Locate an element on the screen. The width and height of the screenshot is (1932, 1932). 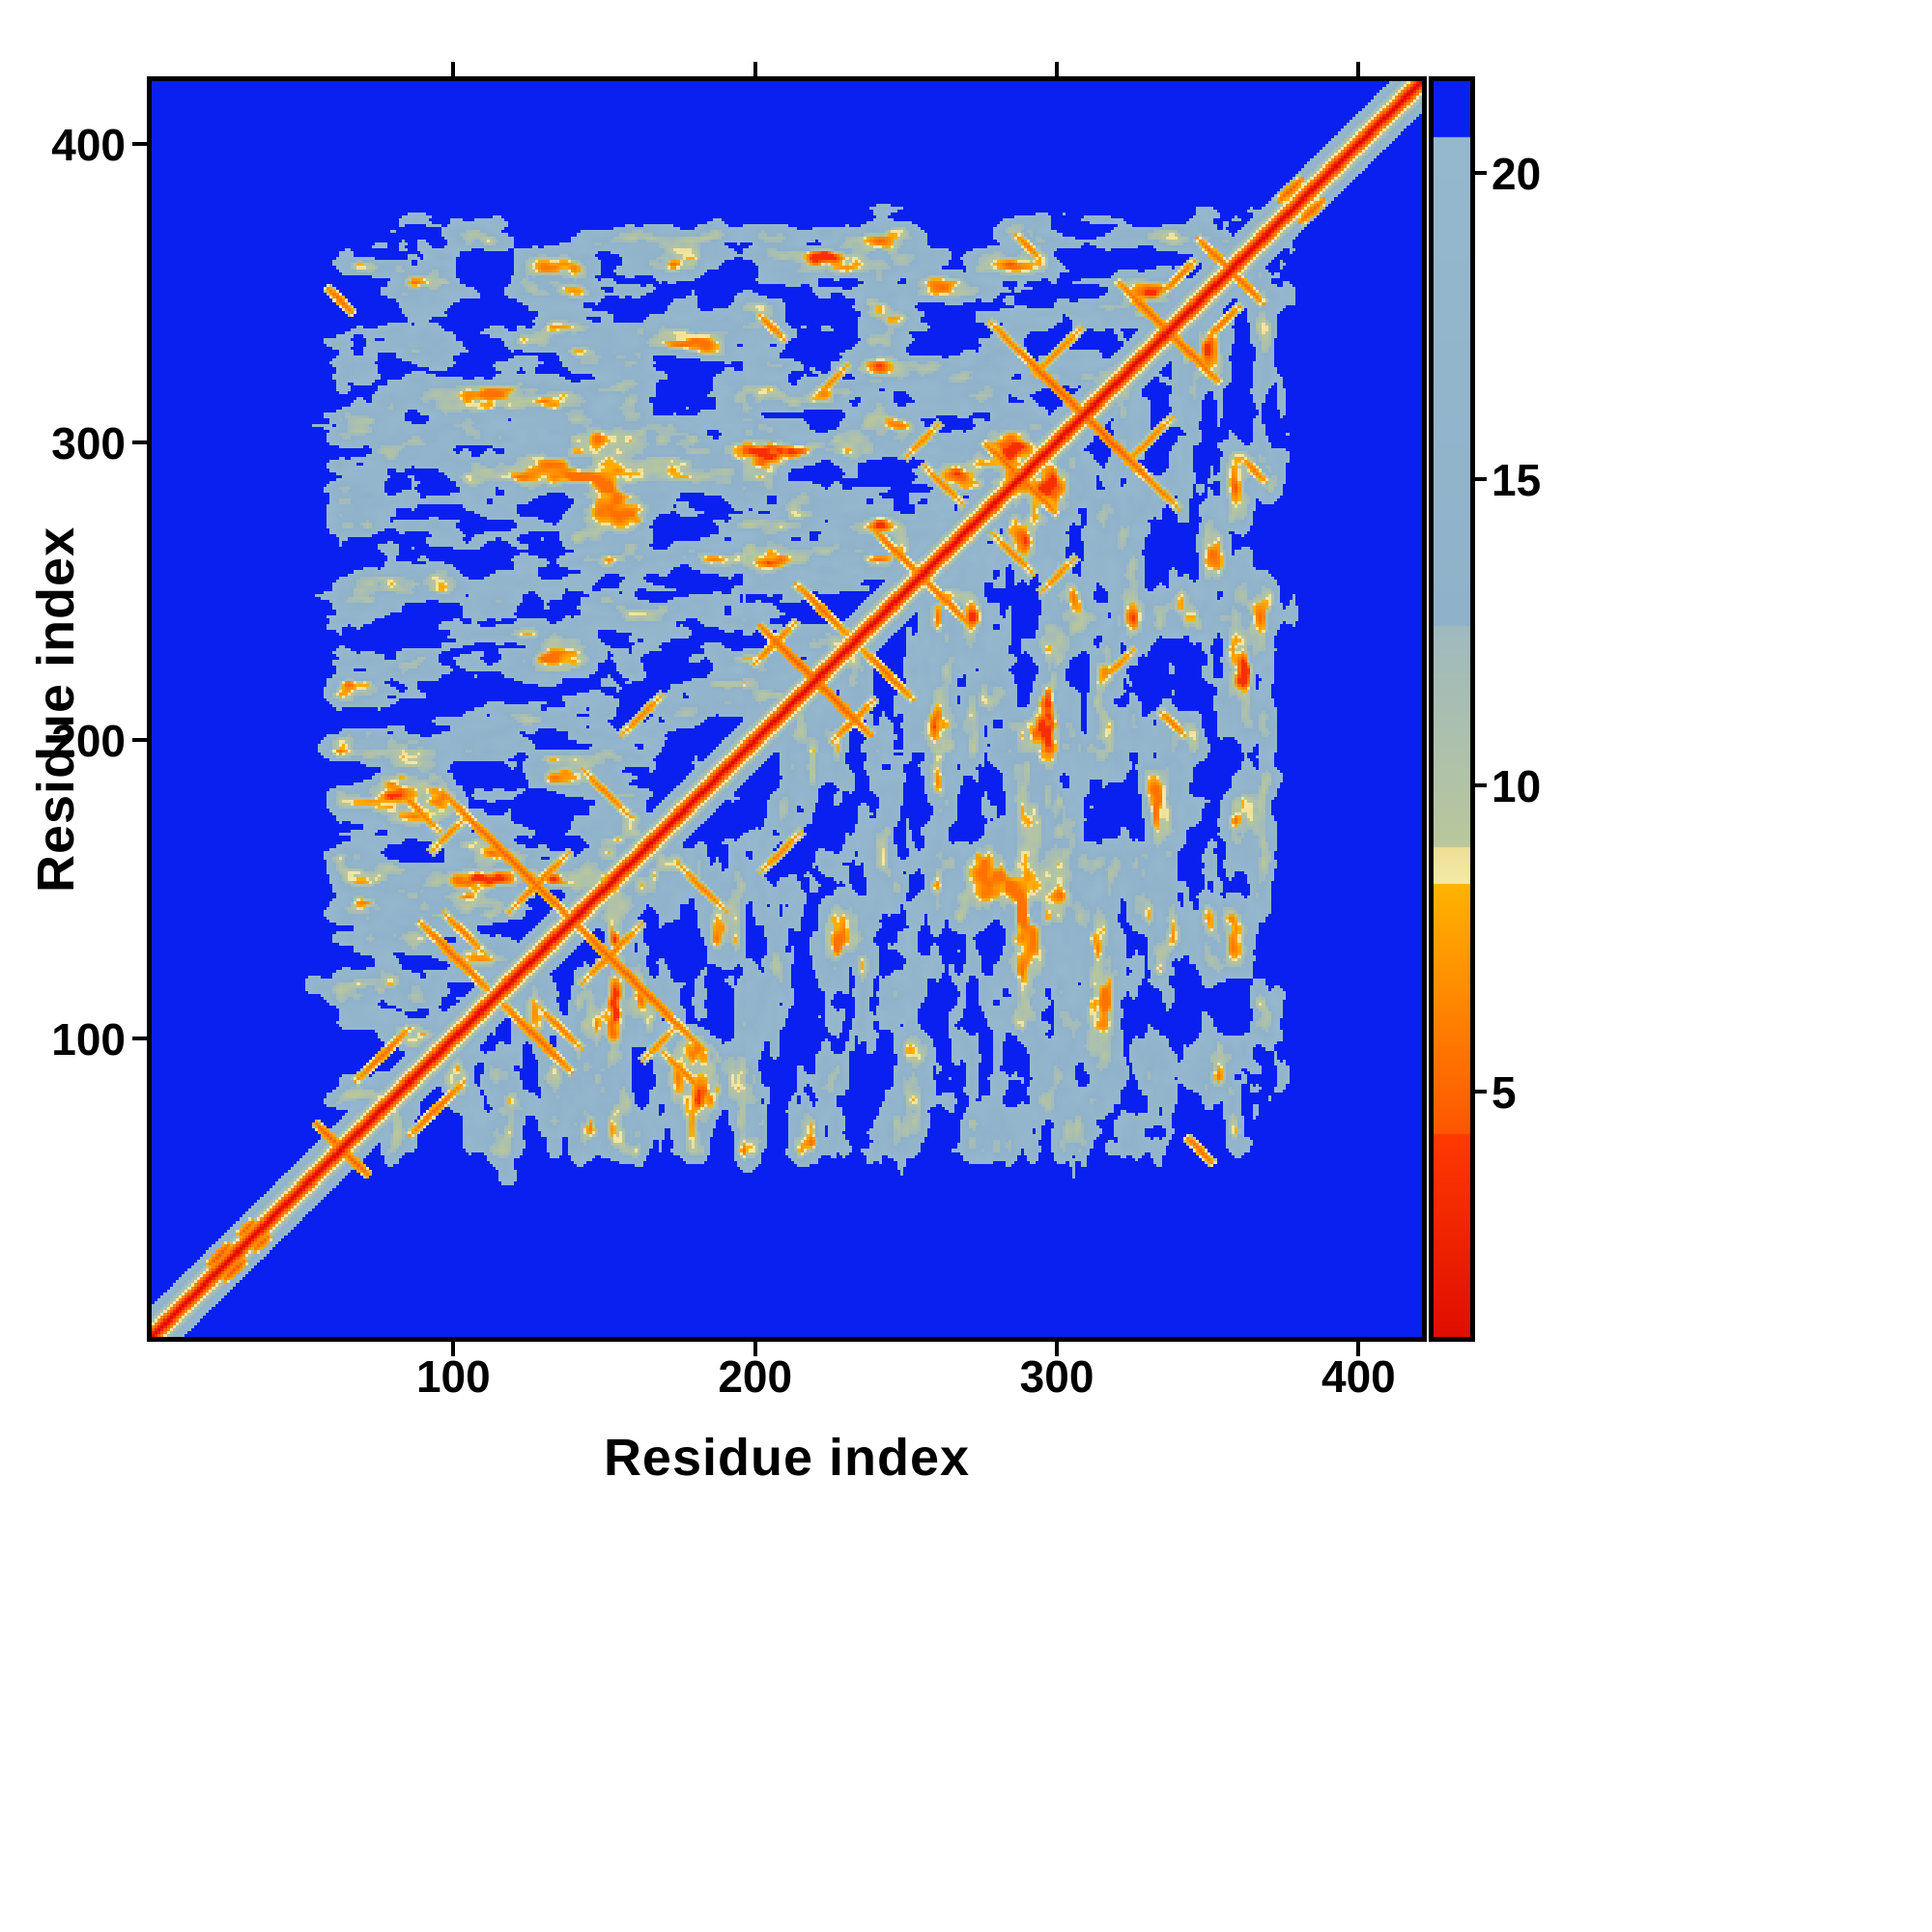
x-tick-label: 100 is located at coordinates (453, 1376).